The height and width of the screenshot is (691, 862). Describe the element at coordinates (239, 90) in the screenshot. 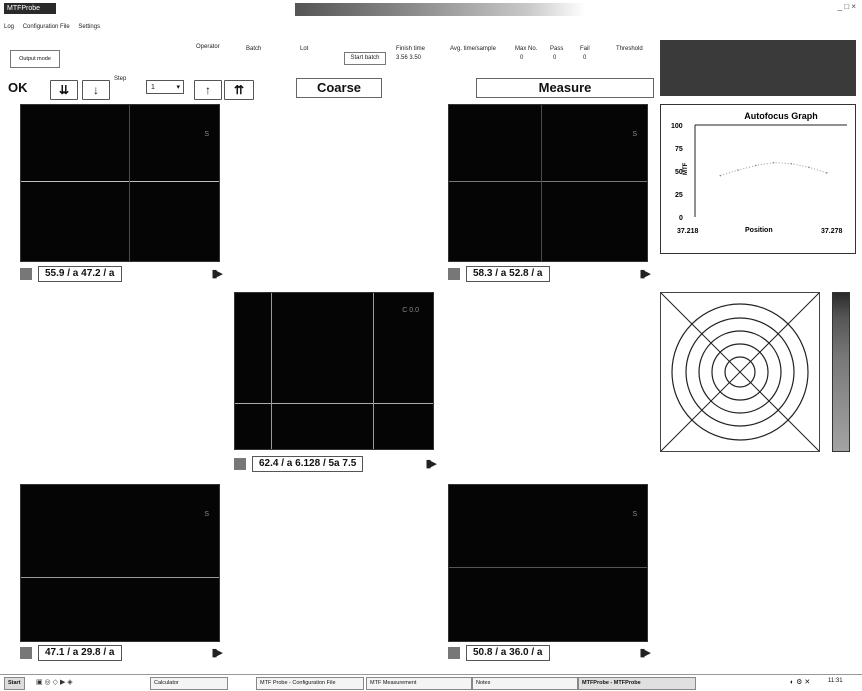

I see `move-up-fast-button: ⇈` at that location.